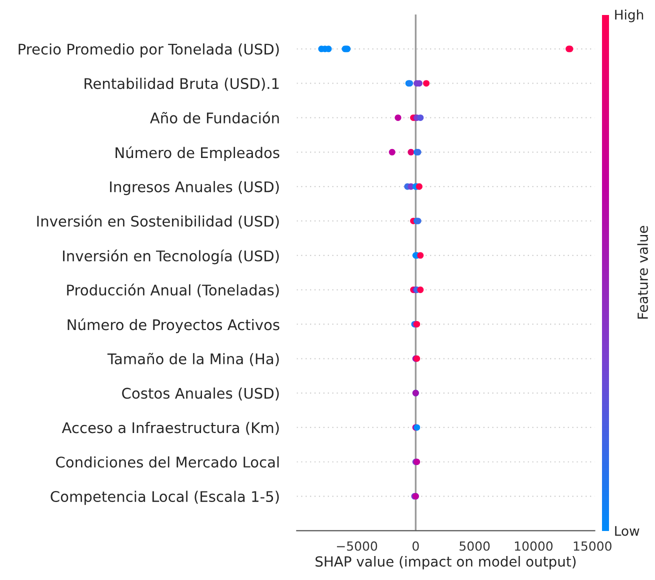 This screenshot has width=655, height=580. Describe the element at coordinates (194, 188) in the screenshot. I see `y-tick-label: Ingresos Anuales (USD)` at that location.